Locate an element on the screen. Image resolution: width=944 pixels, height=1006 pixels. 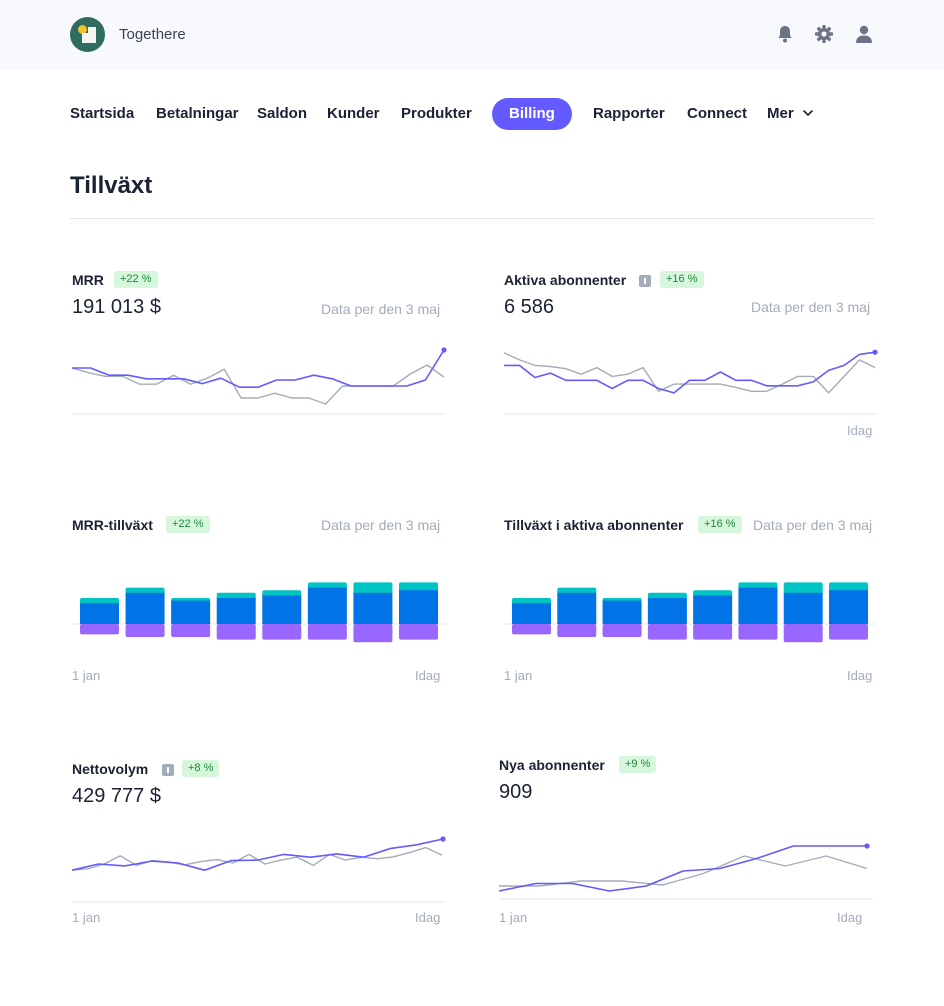
bell-icon is located at coordinates (785, 34).